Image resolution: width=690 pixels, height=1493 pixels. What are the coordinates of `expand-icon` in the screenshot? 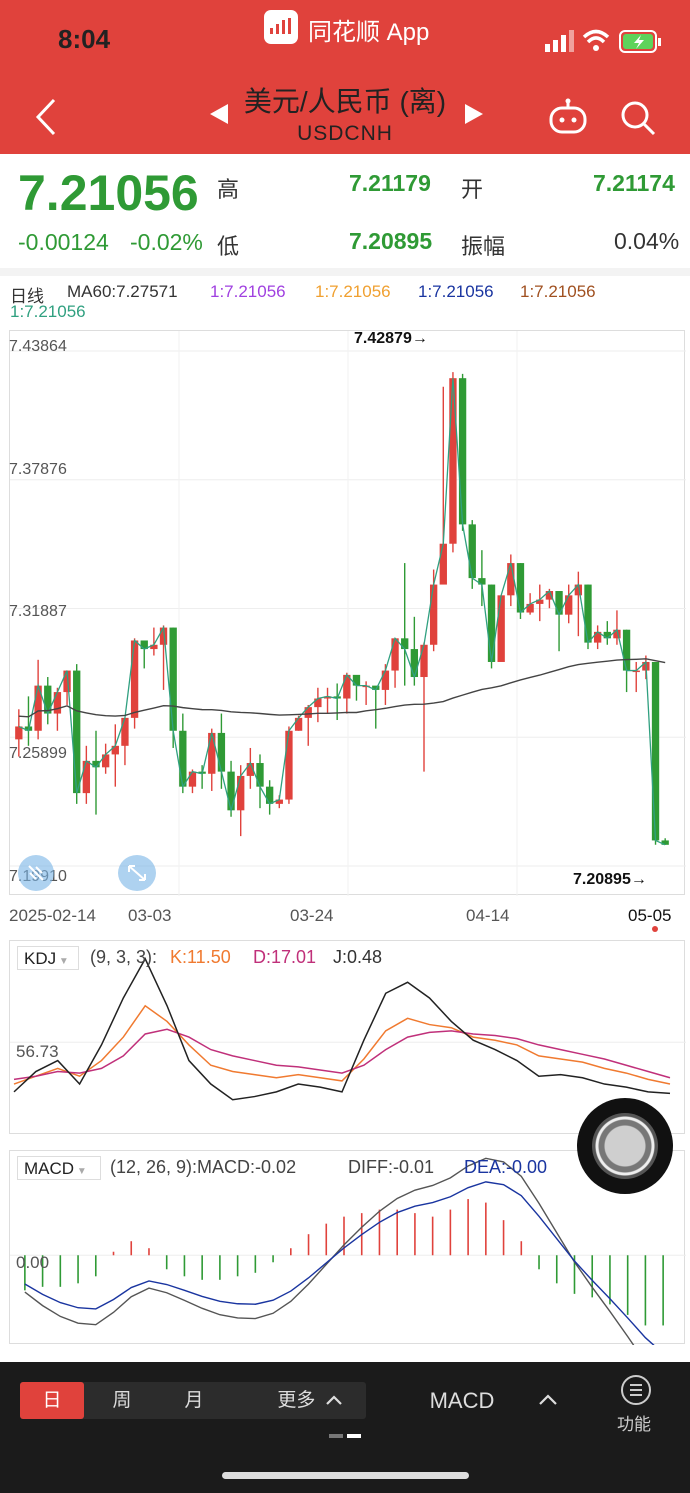 It's located at (137, 873).